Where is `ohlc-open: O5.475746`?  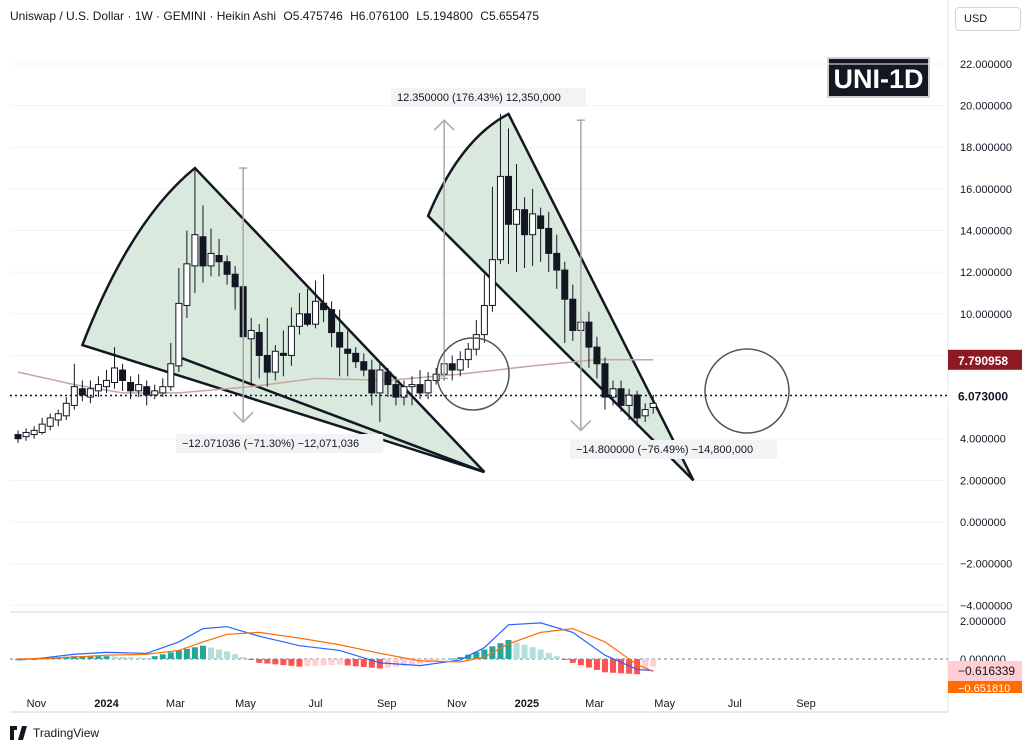
ohlc-open: O5.475746 is located at coordinates (313, 16).